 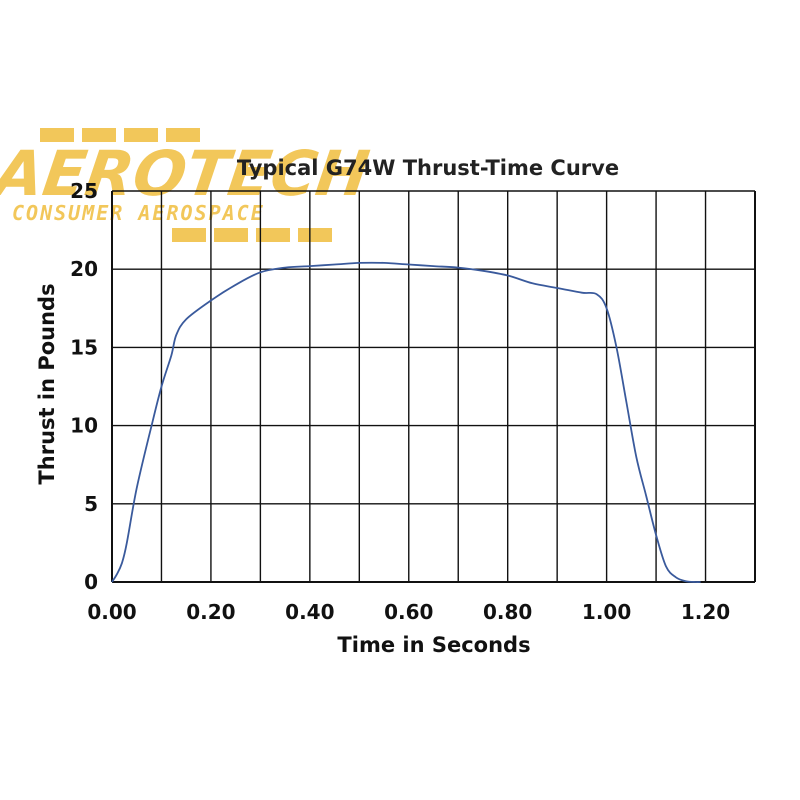 What do you see at coordinates (111, 612) in the screenshot?
I see `x-tick-label: 0.00` at bounding box center [111, 612].